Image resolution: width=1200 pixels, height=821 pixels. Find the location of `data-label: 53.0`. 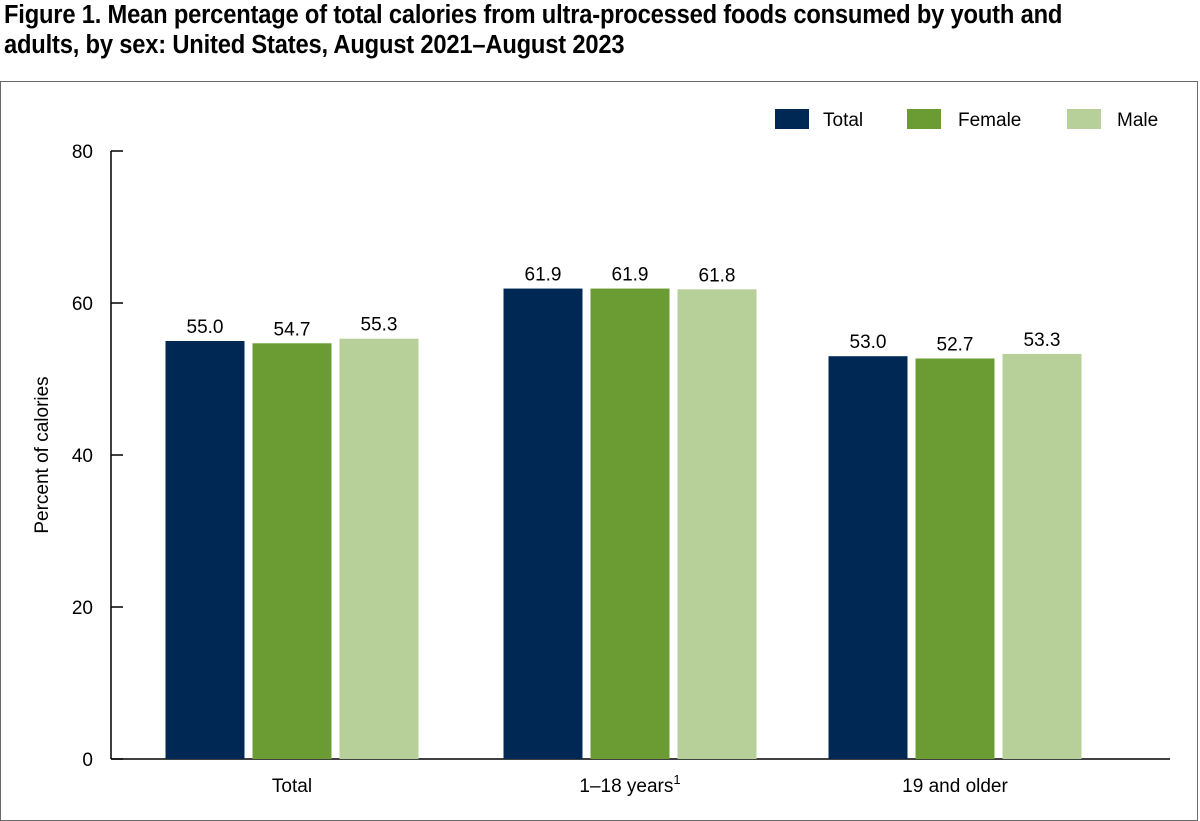

data-label: 53.0 is located at coordinates (868, 342).